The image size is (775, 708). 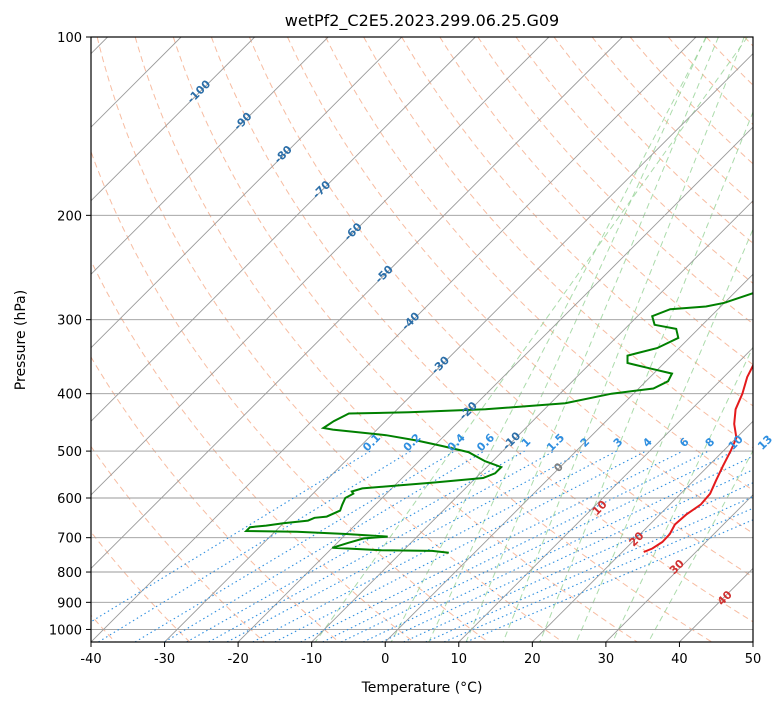 I want to click on temperature-profile-line, so click(x=698, y=458).